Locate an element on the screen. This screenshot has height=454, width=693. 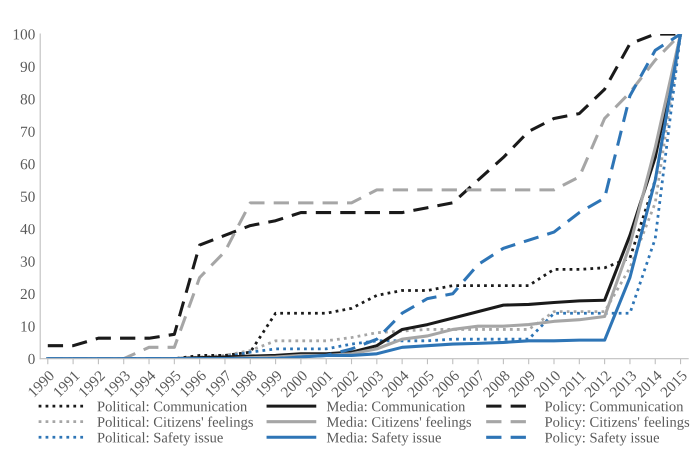
y-tick-label: 10 is located at coordinates (28, 326).